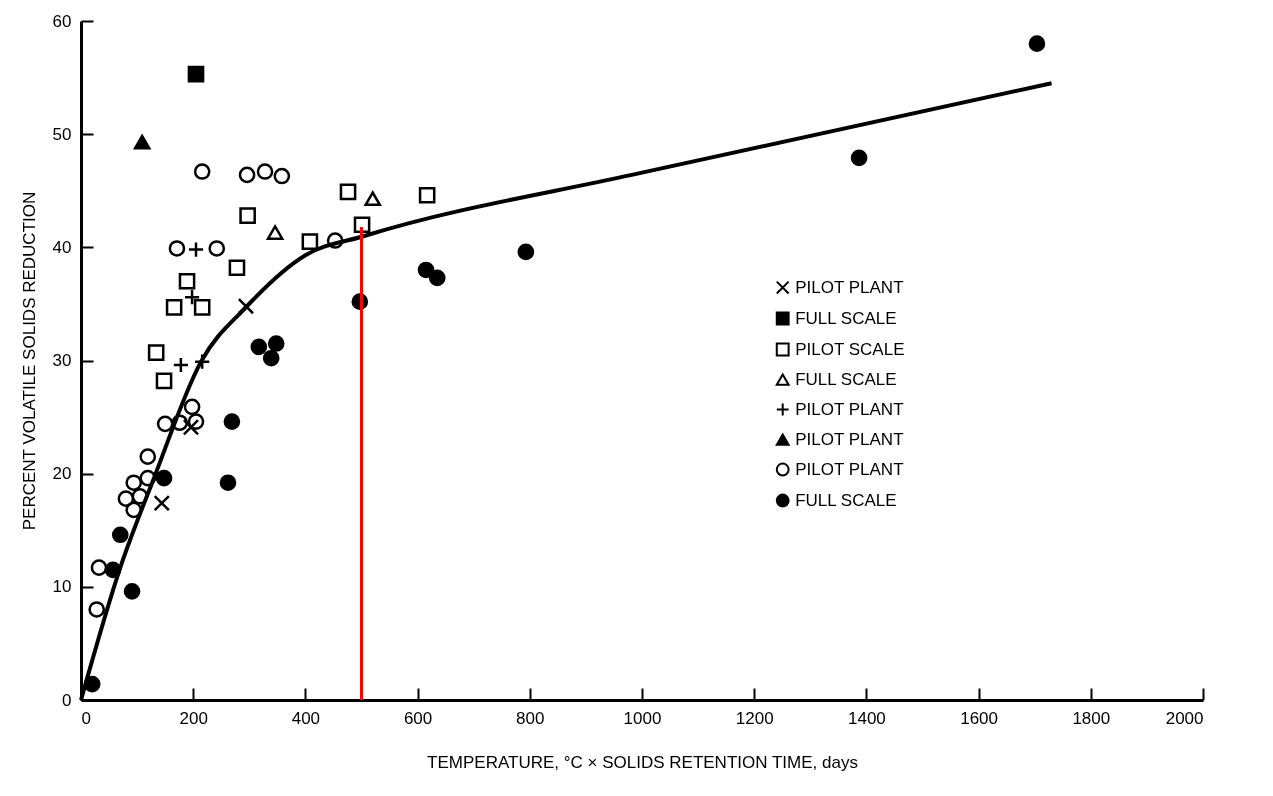 The image size is (1273, 796). Describe the element at coordinates (62, 247) in the screenshot. I see `y-tick-label: 40` at that location.